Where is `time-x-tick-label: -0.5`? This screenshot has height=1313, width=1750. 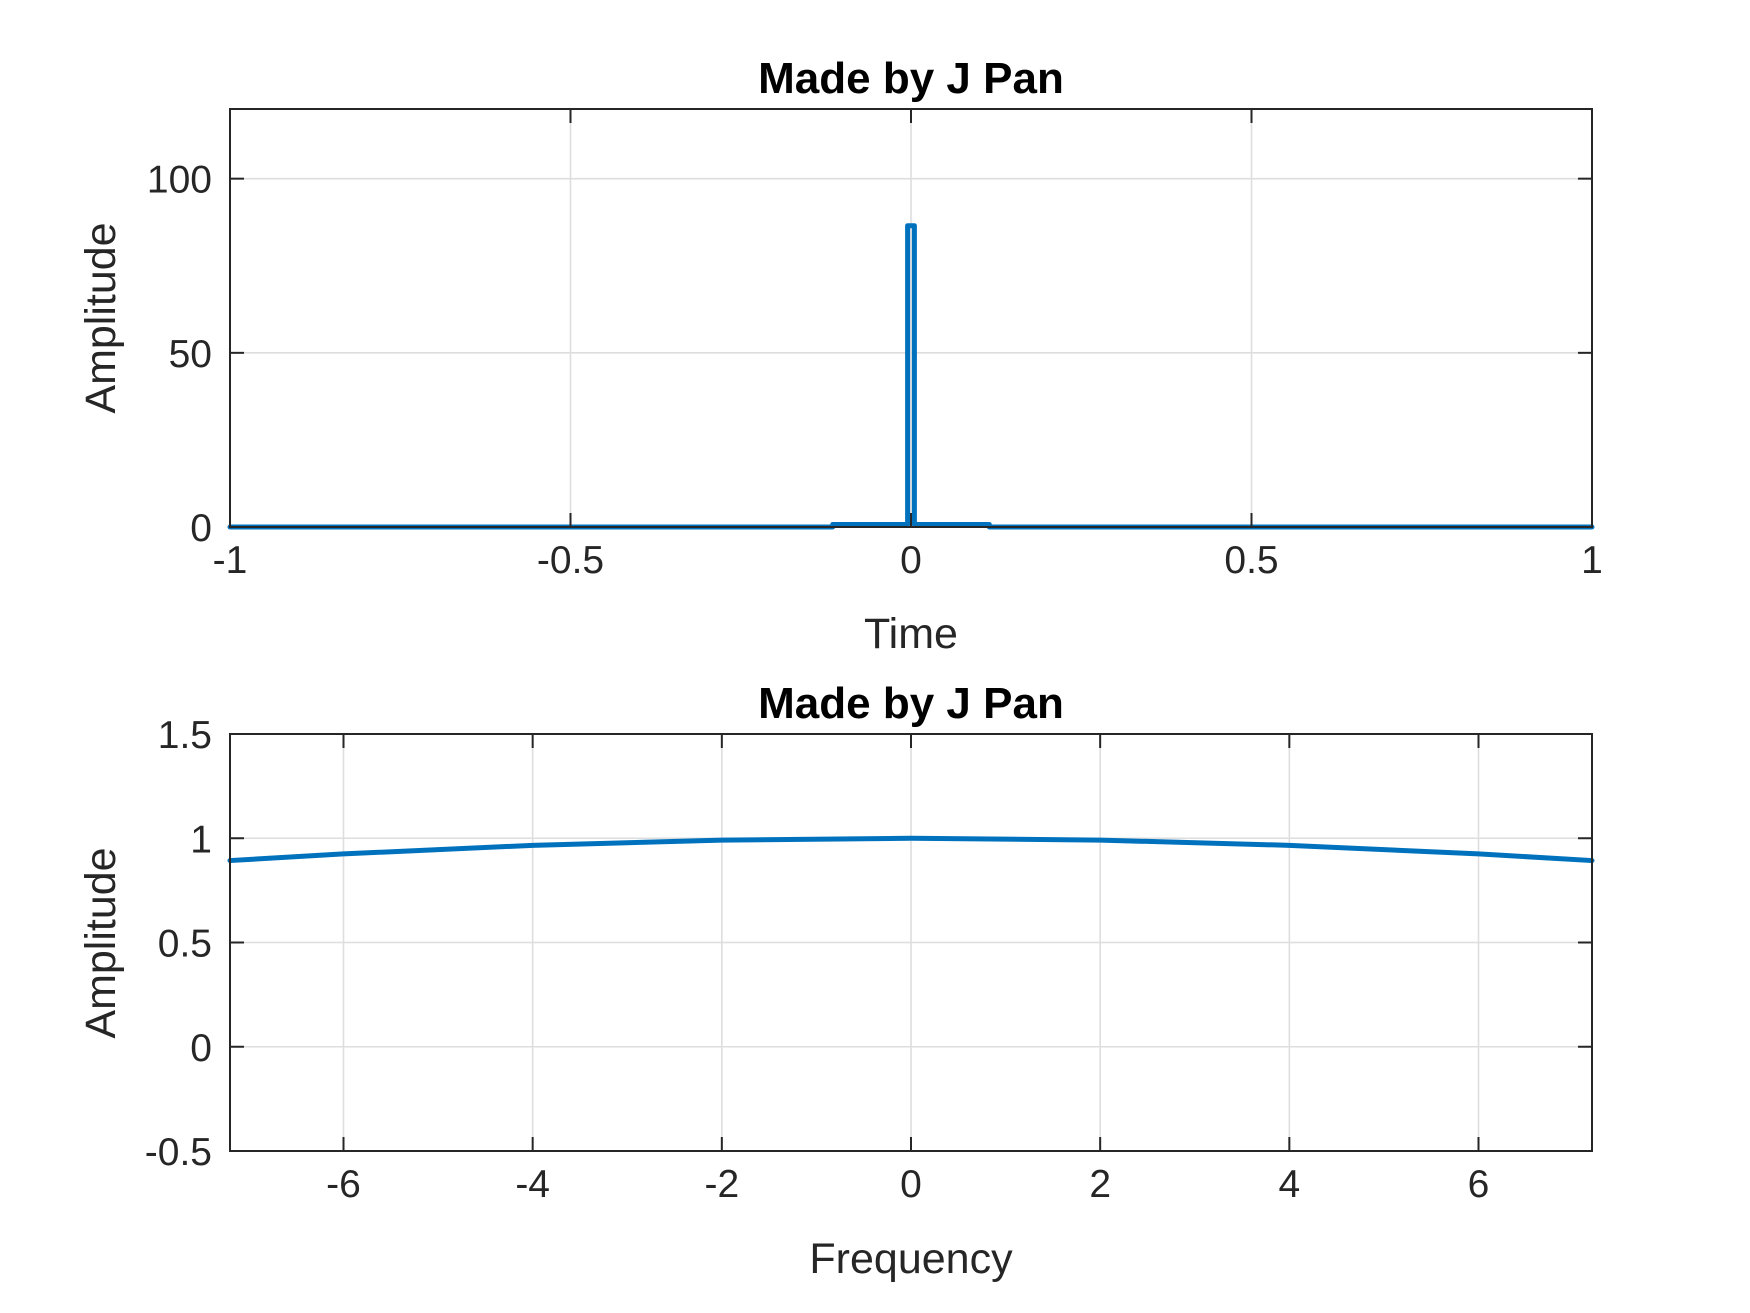
time-x-tick-label: -0.5 is located at coordinates (570, 560).